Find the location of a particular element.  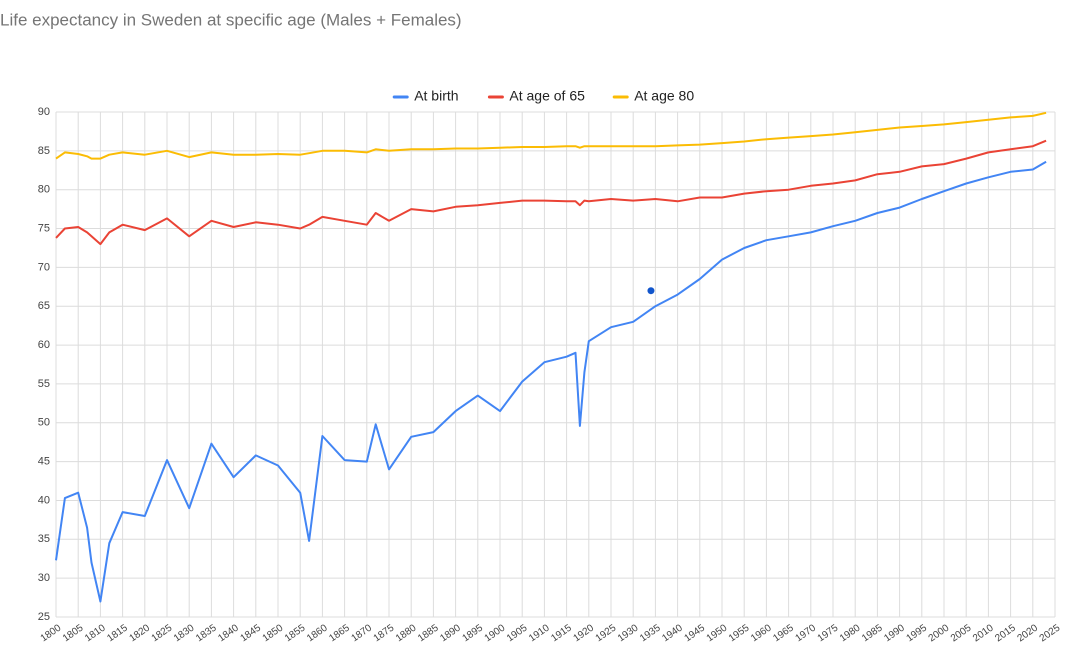

legend-label: At birth is located at coordinates (436, 96).